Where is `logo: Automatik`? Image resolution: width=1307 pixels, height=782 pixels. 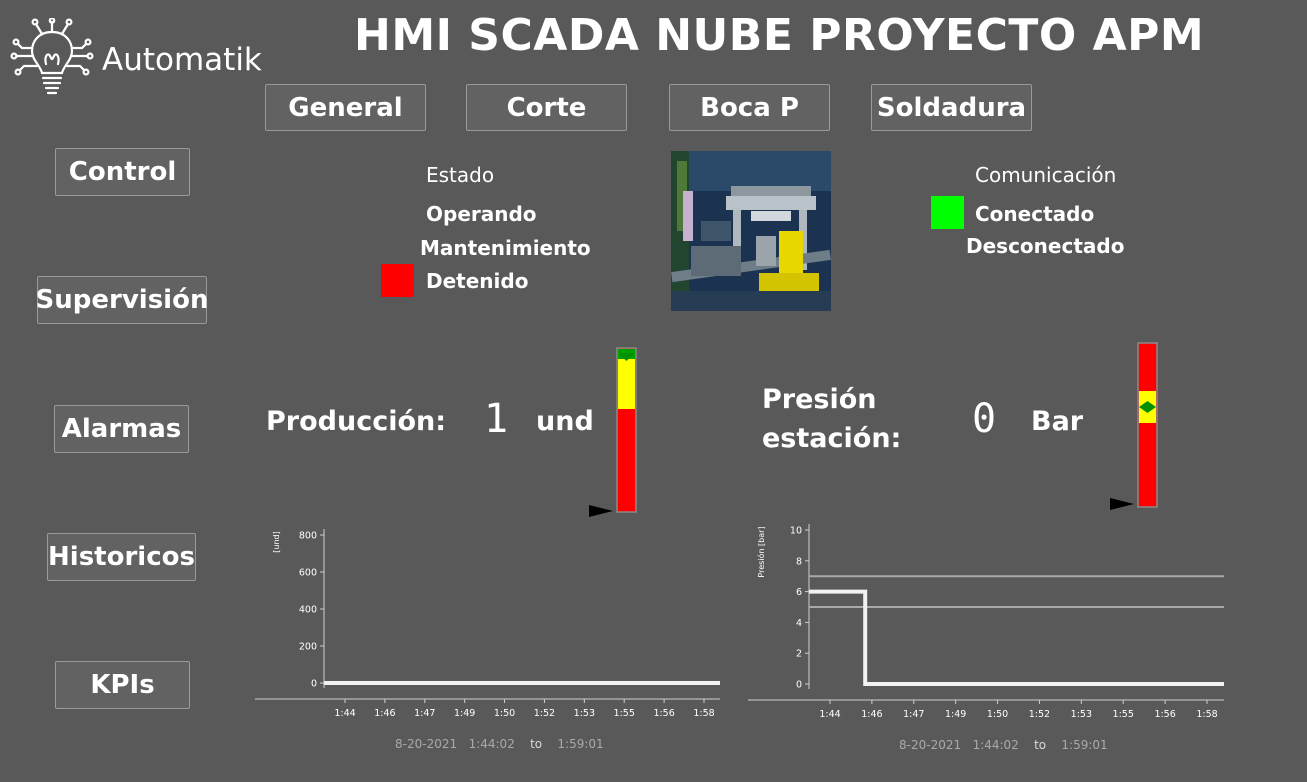
logo: Automatik is located at coordinates (136, 61).